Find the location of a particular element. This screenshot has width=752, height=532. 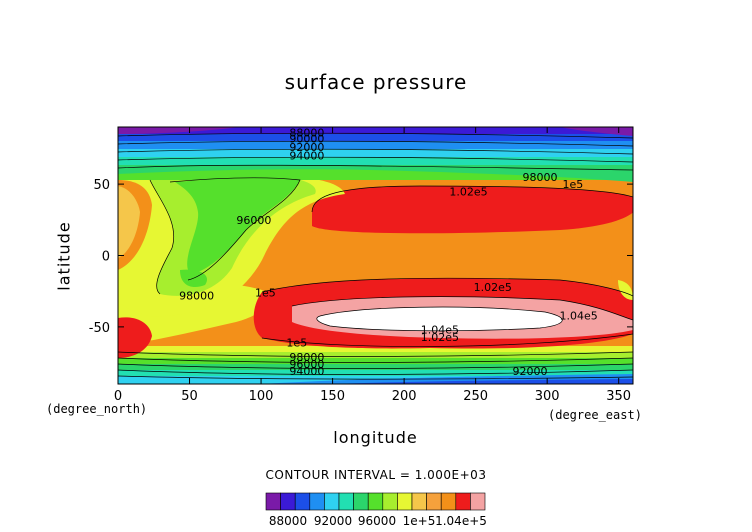

y-tick-label: -50 is located at coordinates (99, 328).